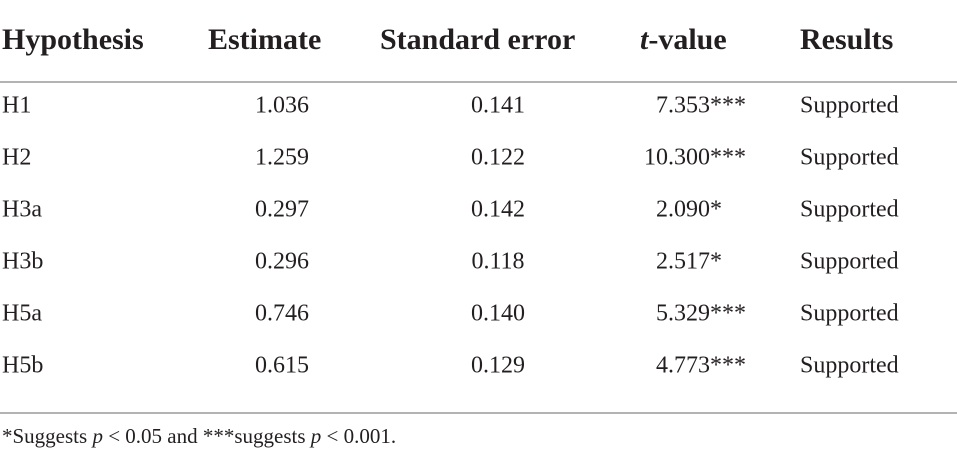 The height and width of the screenshot is (457, 957). I want to click on se-cell: 0.122, so click(498, 158).